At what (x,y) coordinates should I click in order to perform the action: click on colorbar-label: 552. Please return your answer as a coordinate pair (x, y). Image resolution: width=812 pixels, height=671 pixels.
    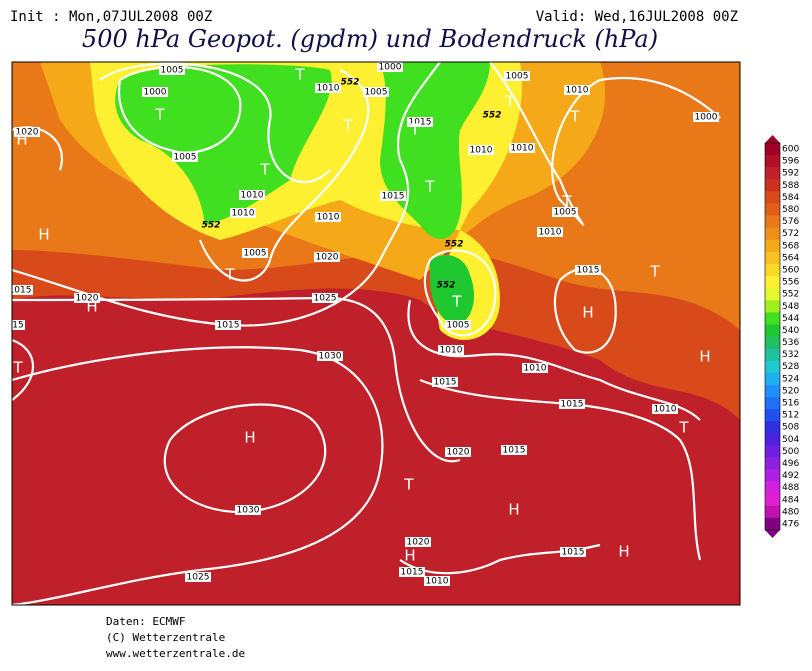
    Looking at the image, I should click on (790, 295).